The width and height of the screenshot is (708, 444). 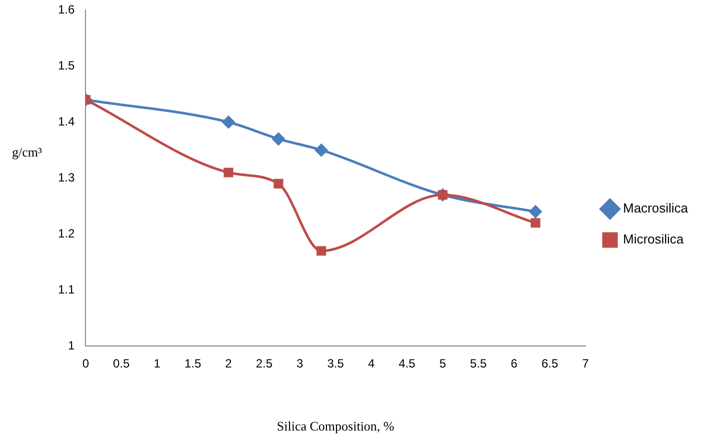 I want to click on x-tick-label: 4, so click(x=371, y=363).